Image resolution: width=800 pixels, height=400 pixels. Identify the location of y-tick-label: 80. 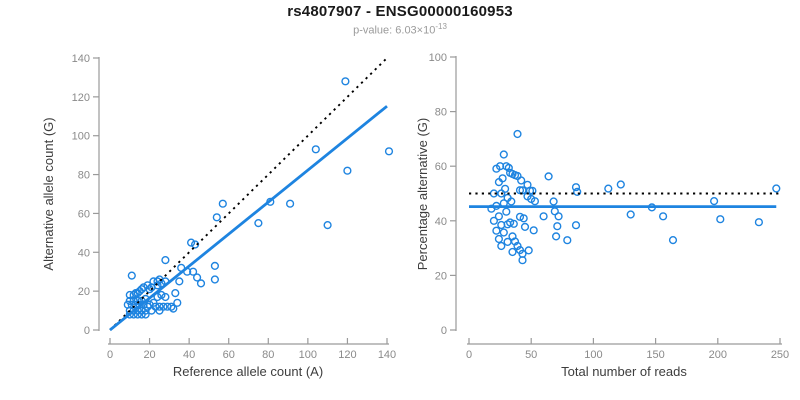
(84, 176).